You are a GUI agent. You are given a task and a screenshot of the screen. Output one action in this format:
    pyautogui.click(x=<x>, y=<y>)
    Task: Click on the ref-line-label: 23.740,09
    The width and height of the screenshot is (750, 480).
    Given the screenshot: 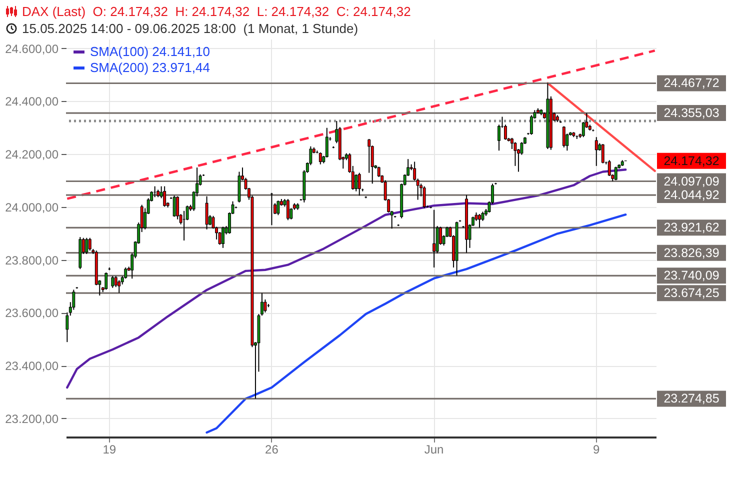 What is the action you would take?
    pyautogui.click(x=692, y=275)
    